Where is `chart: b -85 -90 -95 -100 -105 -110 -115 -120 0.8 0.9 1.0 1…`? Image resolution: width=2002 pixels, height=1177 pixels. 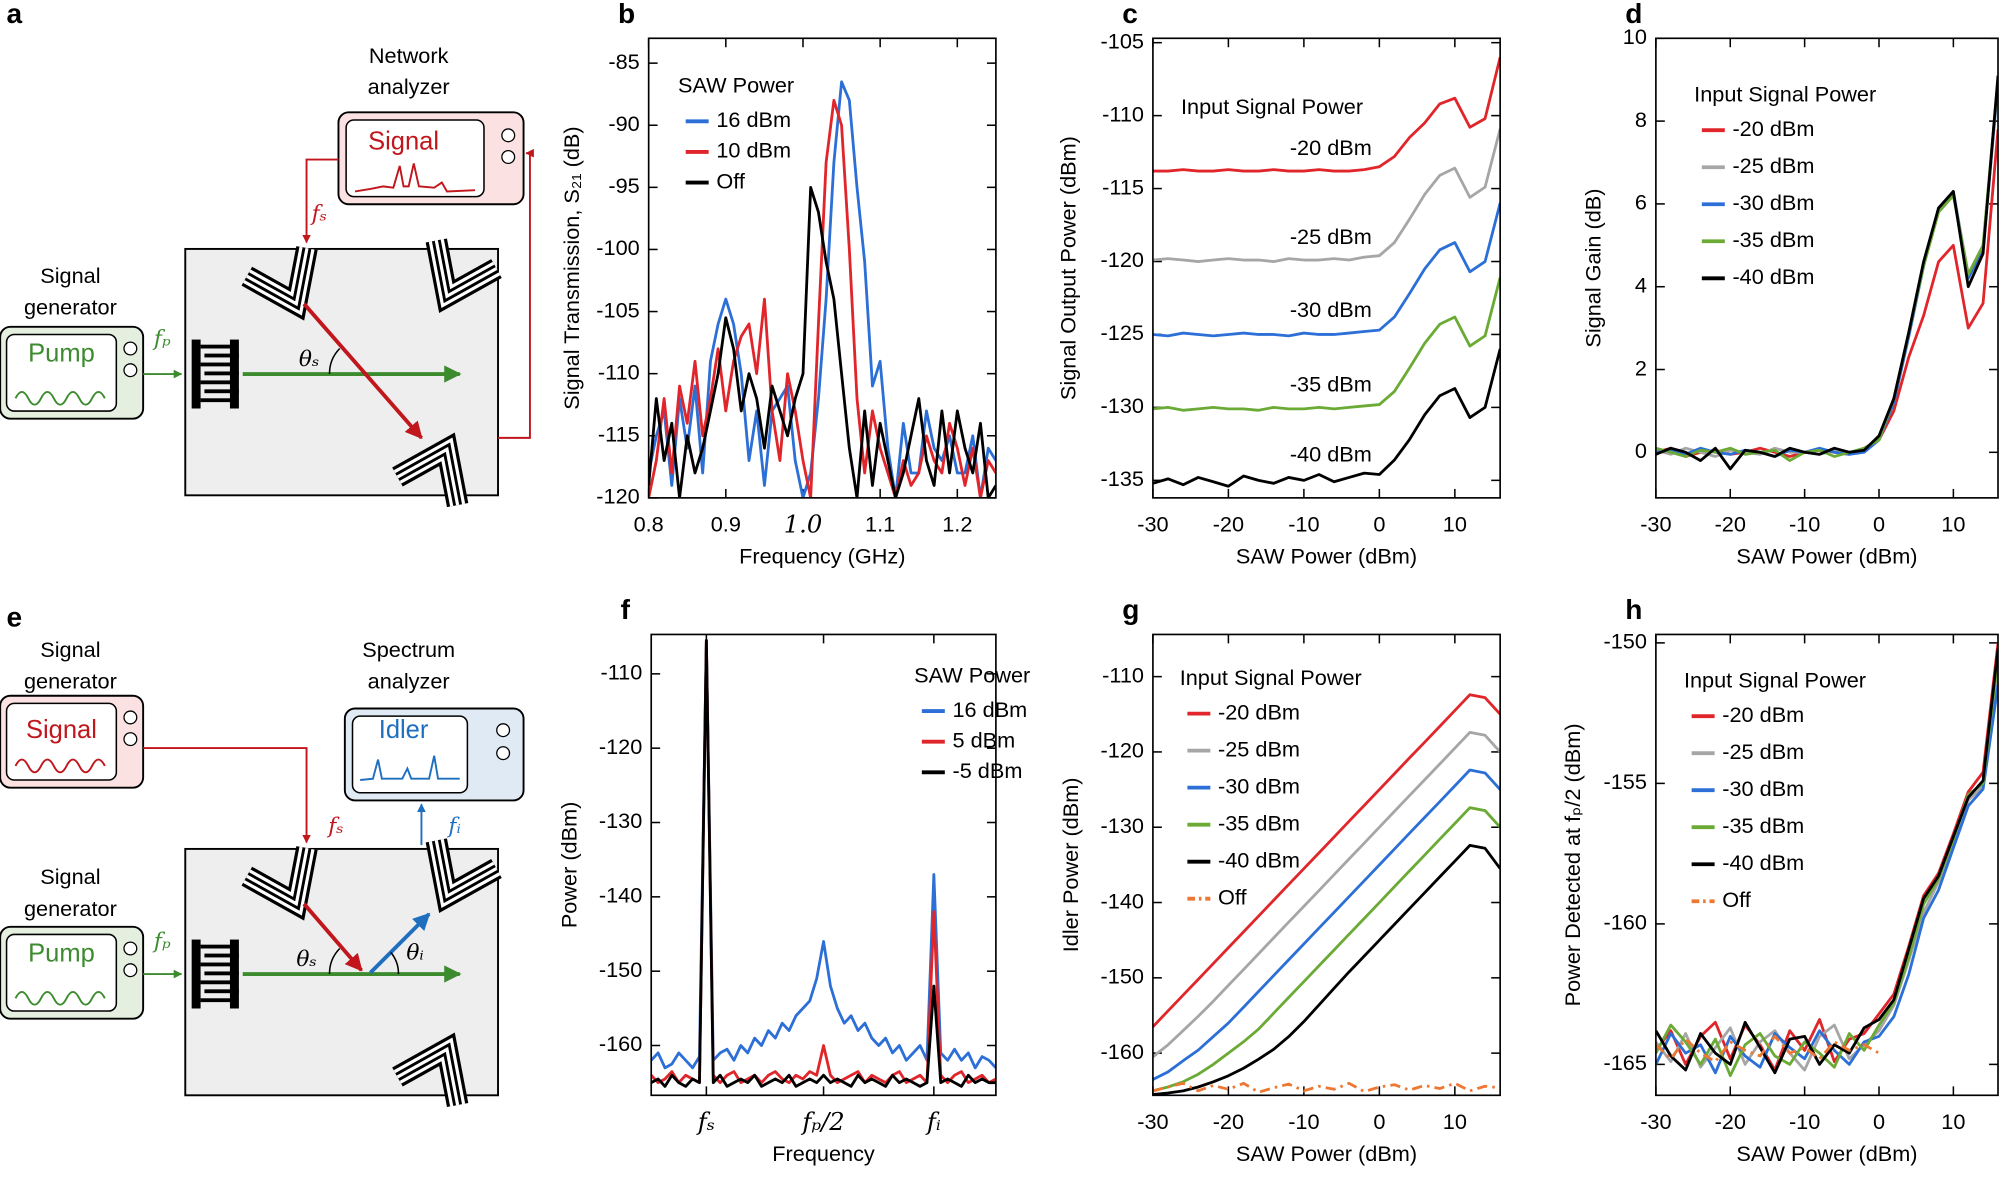
chart: b -85 -90 -95 -100 -105 -110 -115 -120 0.8 0.9 1.0 1… is located at coordinates (778, 284).